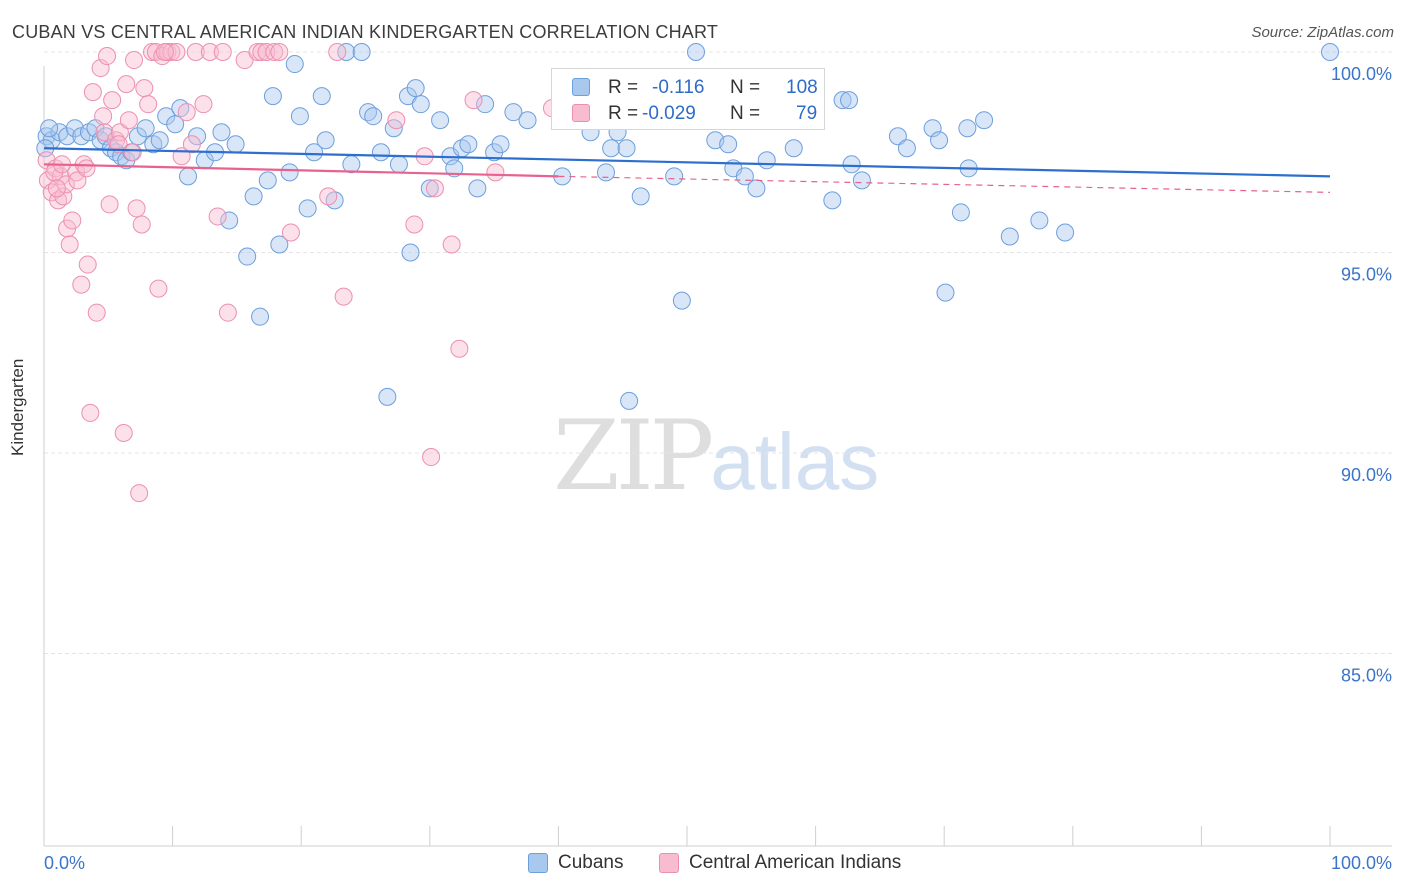  What do you see at coordinates (538, 863) in the screenshot?
I see `cubans-legend-swatch` at bounding box center [538, 863].